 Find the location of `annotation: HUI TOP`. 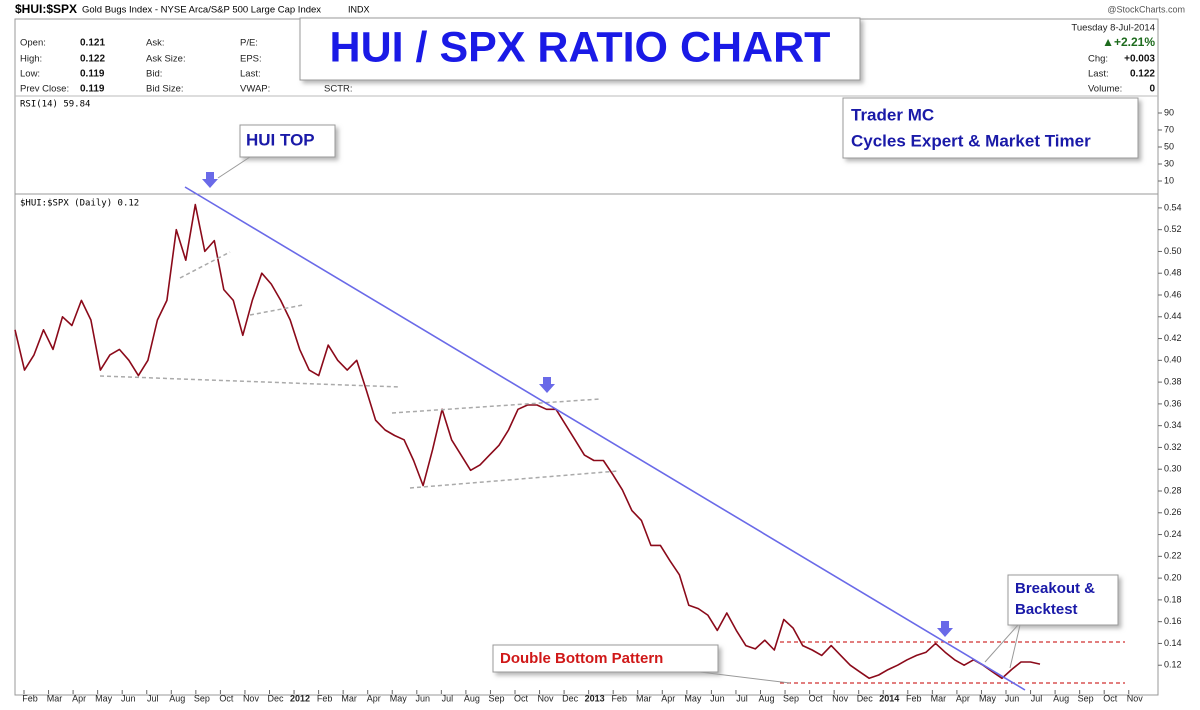

annotation: HUI TOP is located at coordinates (280, 139).